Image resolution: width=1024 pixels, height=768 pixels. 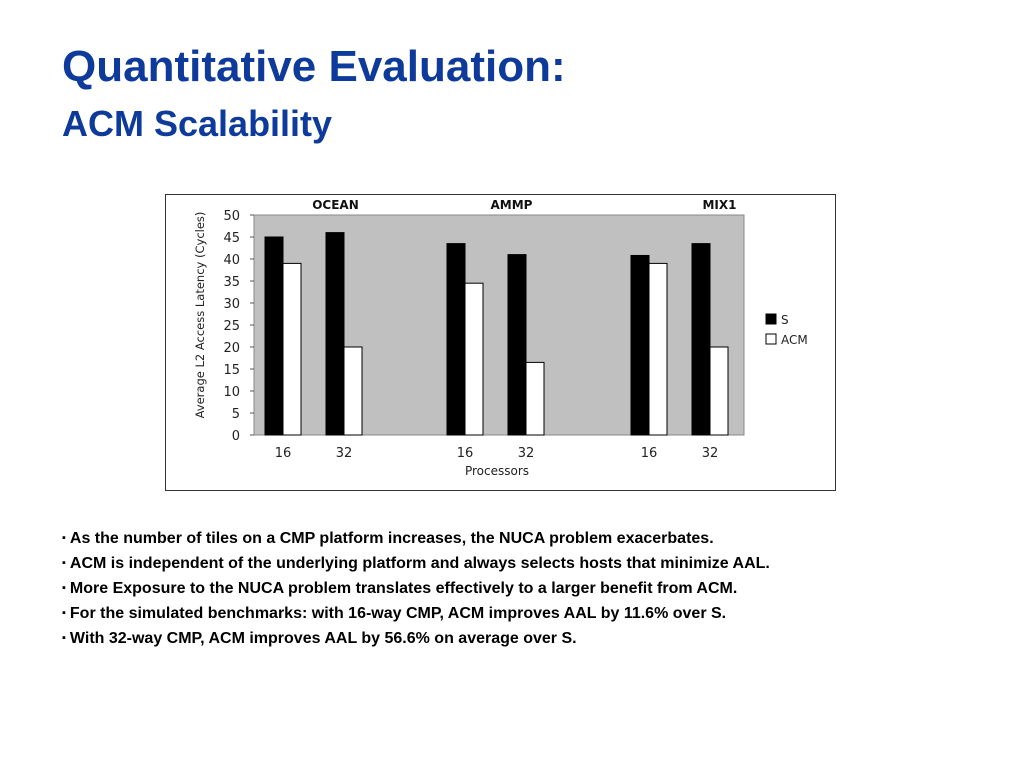 I want to click on y-tick-label: 15, so click(x=231, y=370).